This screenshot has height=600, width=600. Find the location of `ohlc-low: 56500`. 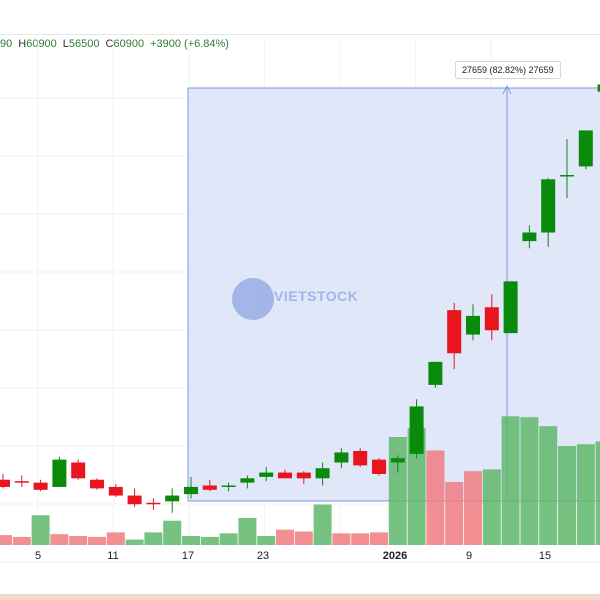

ohlc-low: 56500 is located at coordinates (84, 44).